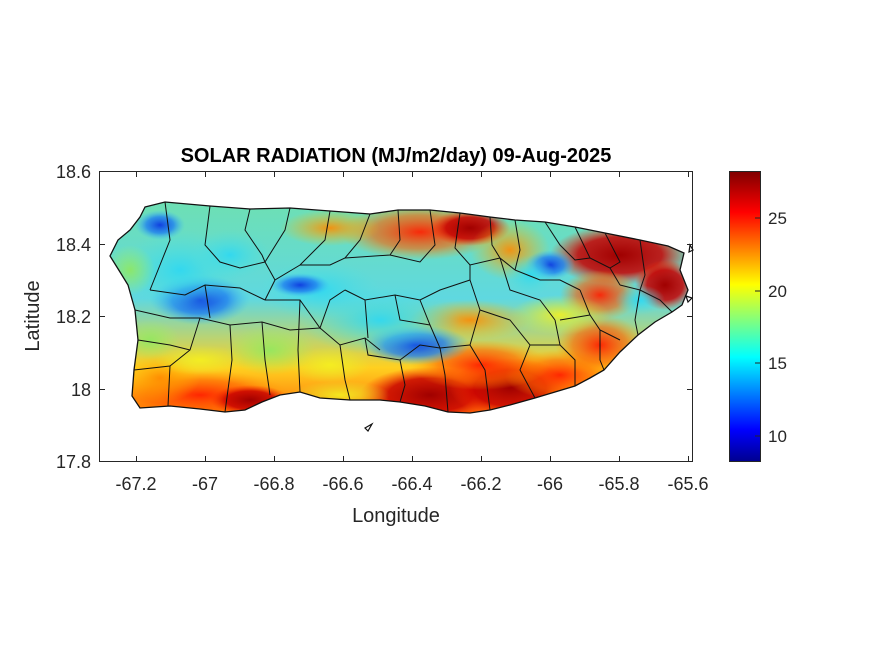 Image resolution: width=875 pixels, height=656 pixels. What do you see at coordinates (777, 291) in the screenshot?
I see `colorbar-tick-label: 20` at bounding box center [777, 291].